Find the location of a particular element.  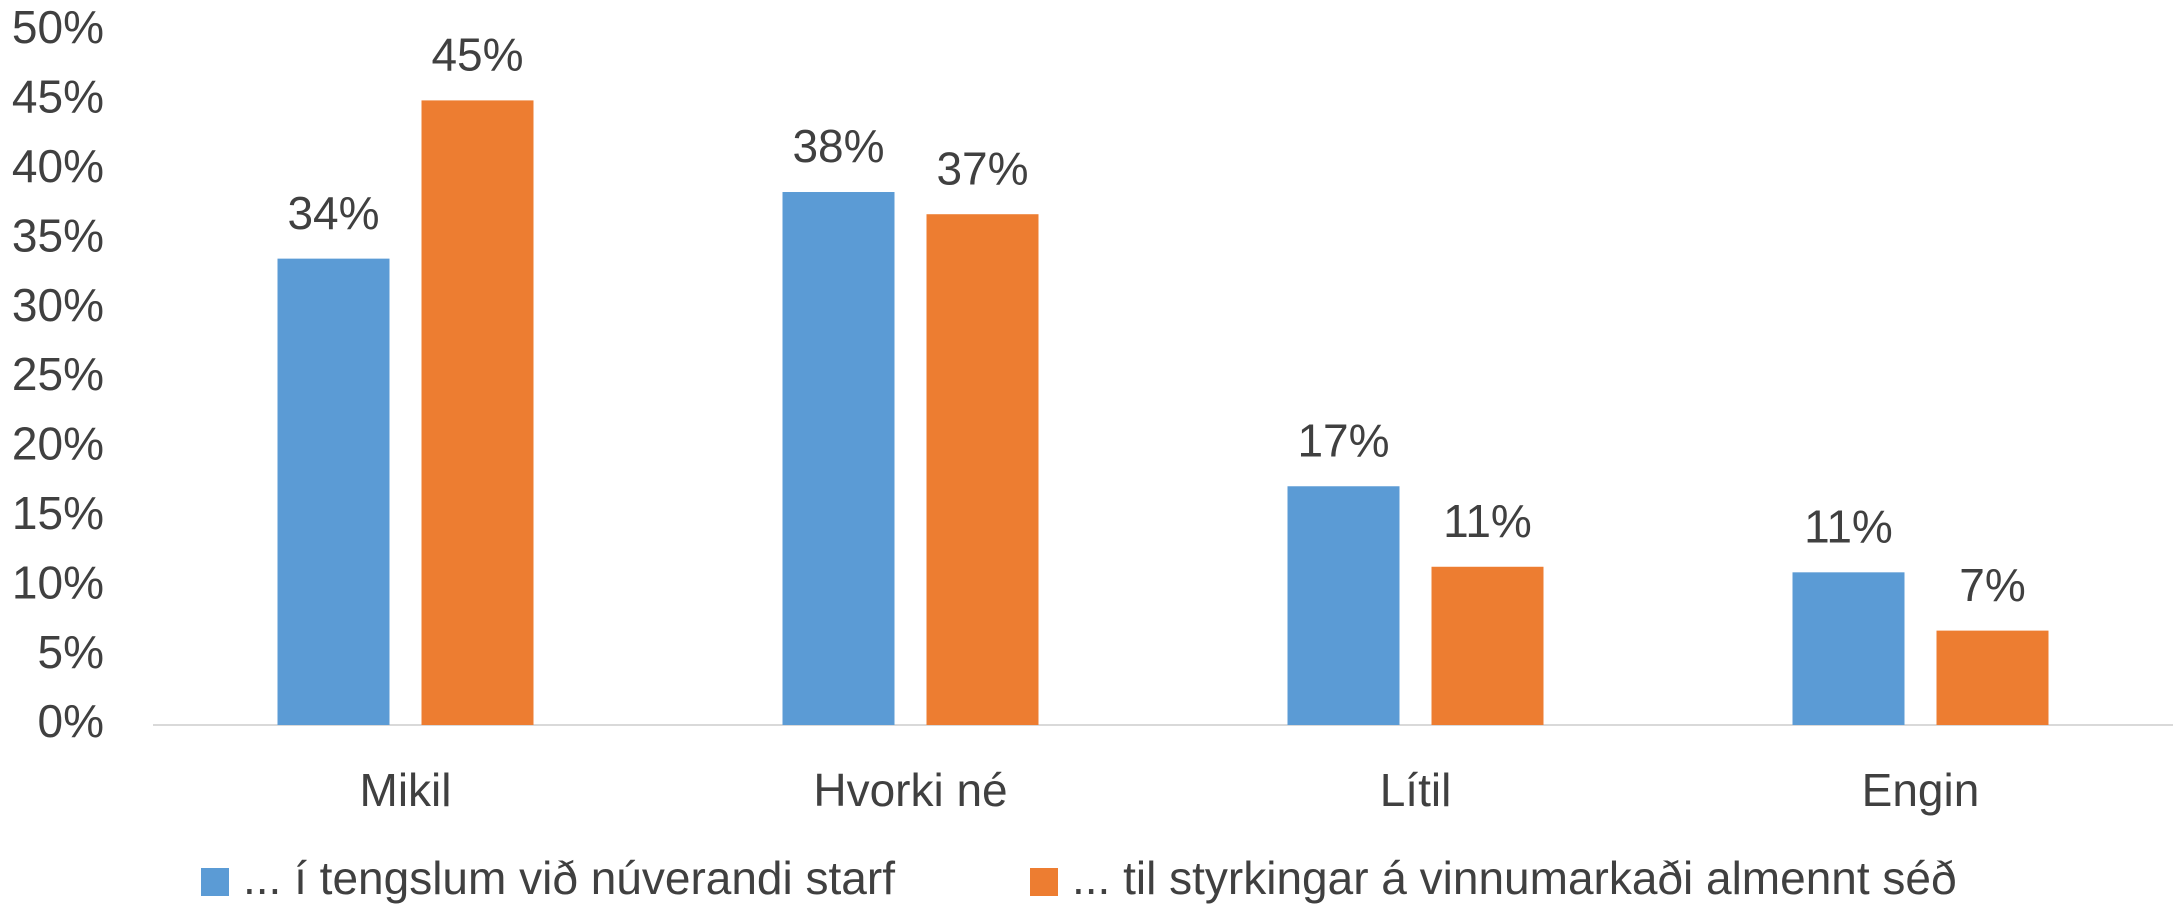

x-tick-label: Engin is located at coordinates (1921, 790).